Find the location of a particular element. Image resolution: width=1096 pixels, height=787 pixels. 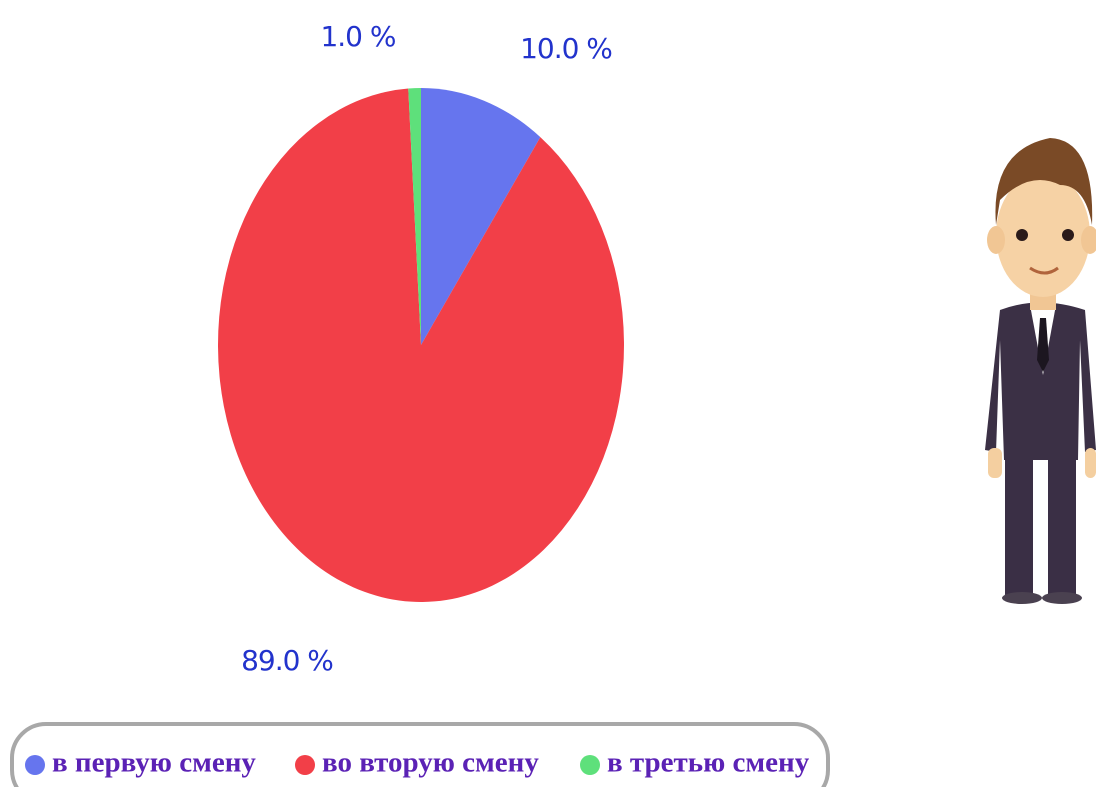

legend-label: в первую смену is located at coordinates (154, 763).